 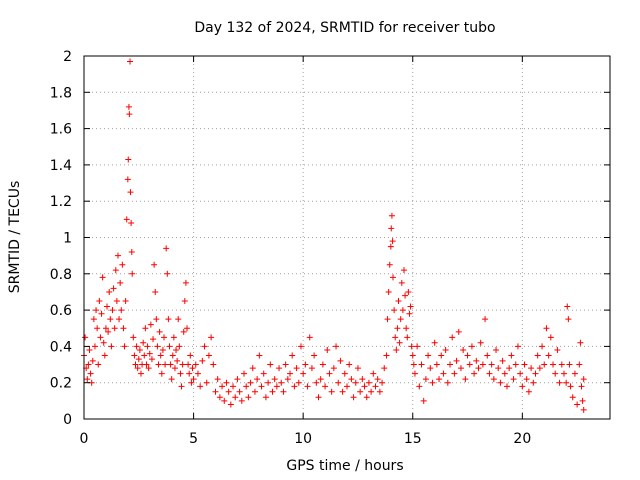 What do you see at coordinates (67, 57) in the screenshot?
I see `y-tick-label: 2` at bounding box center [67, 57].